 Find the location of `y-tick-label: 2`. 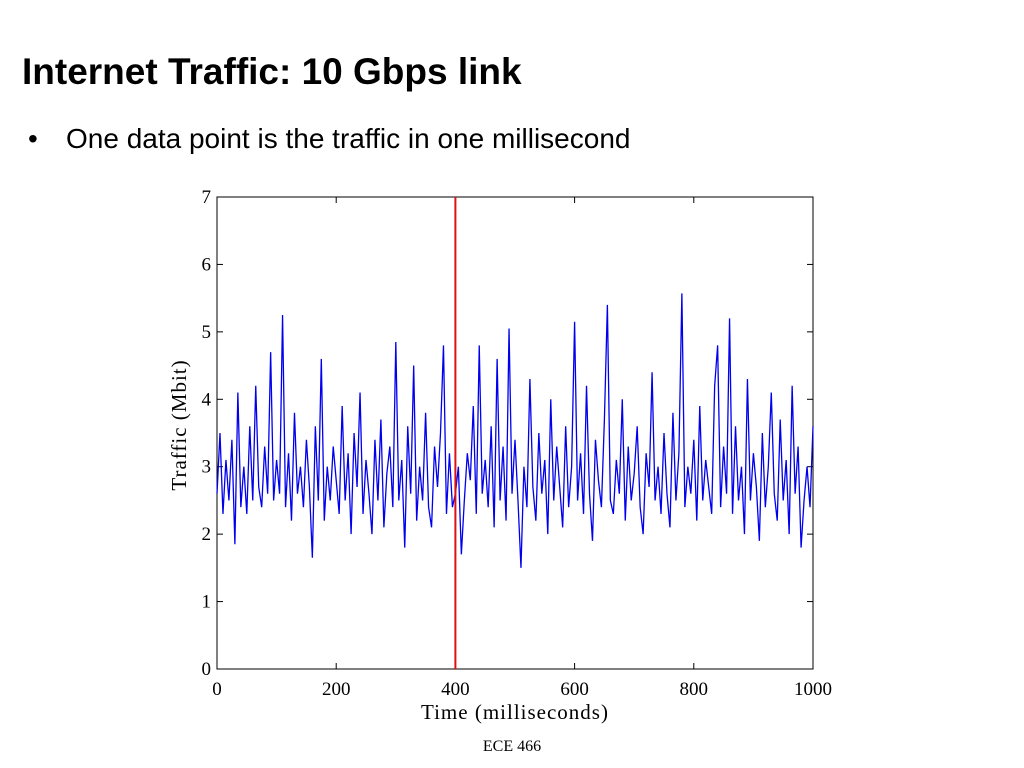

y-tick-label: 2 is located at coordinates (207, 534).